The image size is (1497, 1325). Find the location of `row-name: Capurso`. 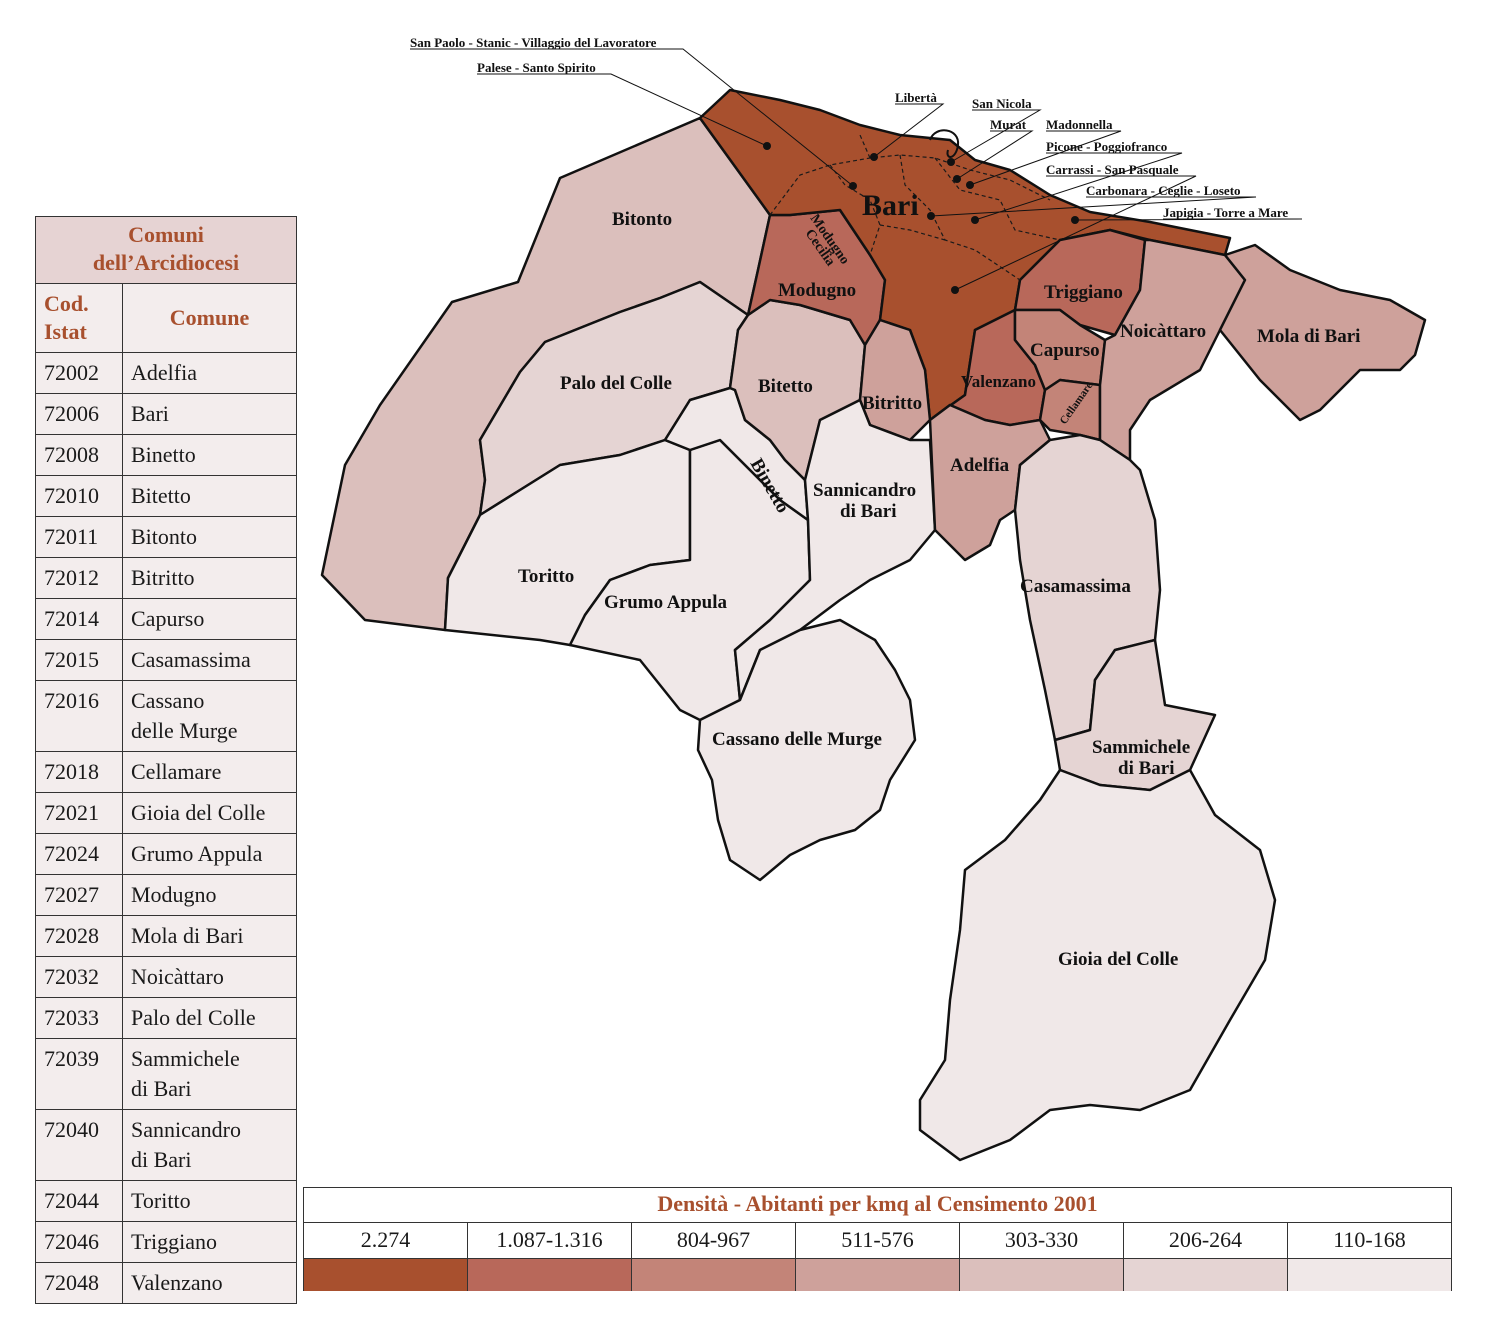

row-name: Capurso is located at coordinates (168, 618).